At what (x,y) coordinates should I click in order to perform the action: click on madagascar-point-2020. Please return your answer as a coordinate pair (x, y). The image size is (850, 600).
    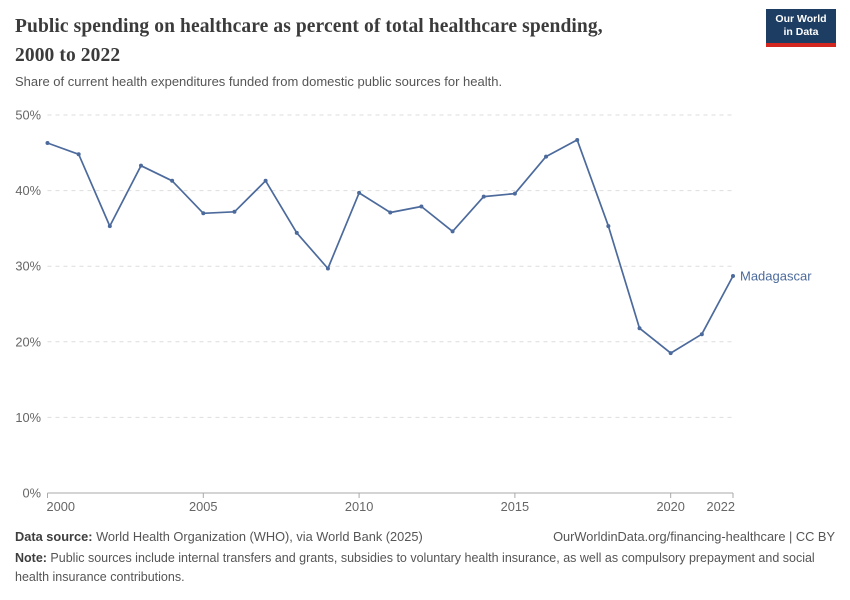
    Looking at the image, I should click on (670, 353).